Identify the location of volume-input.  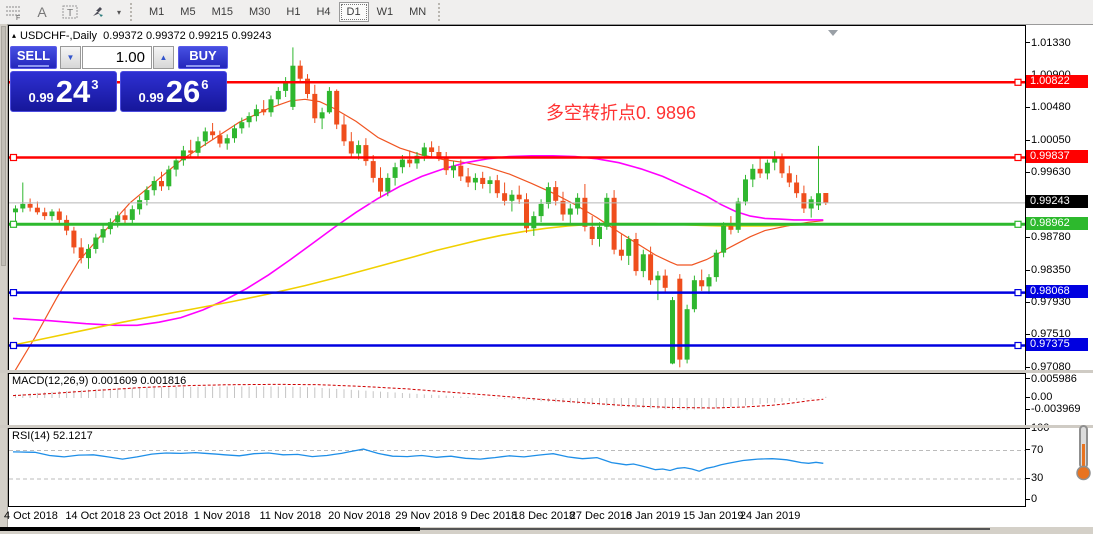
(117, 57).